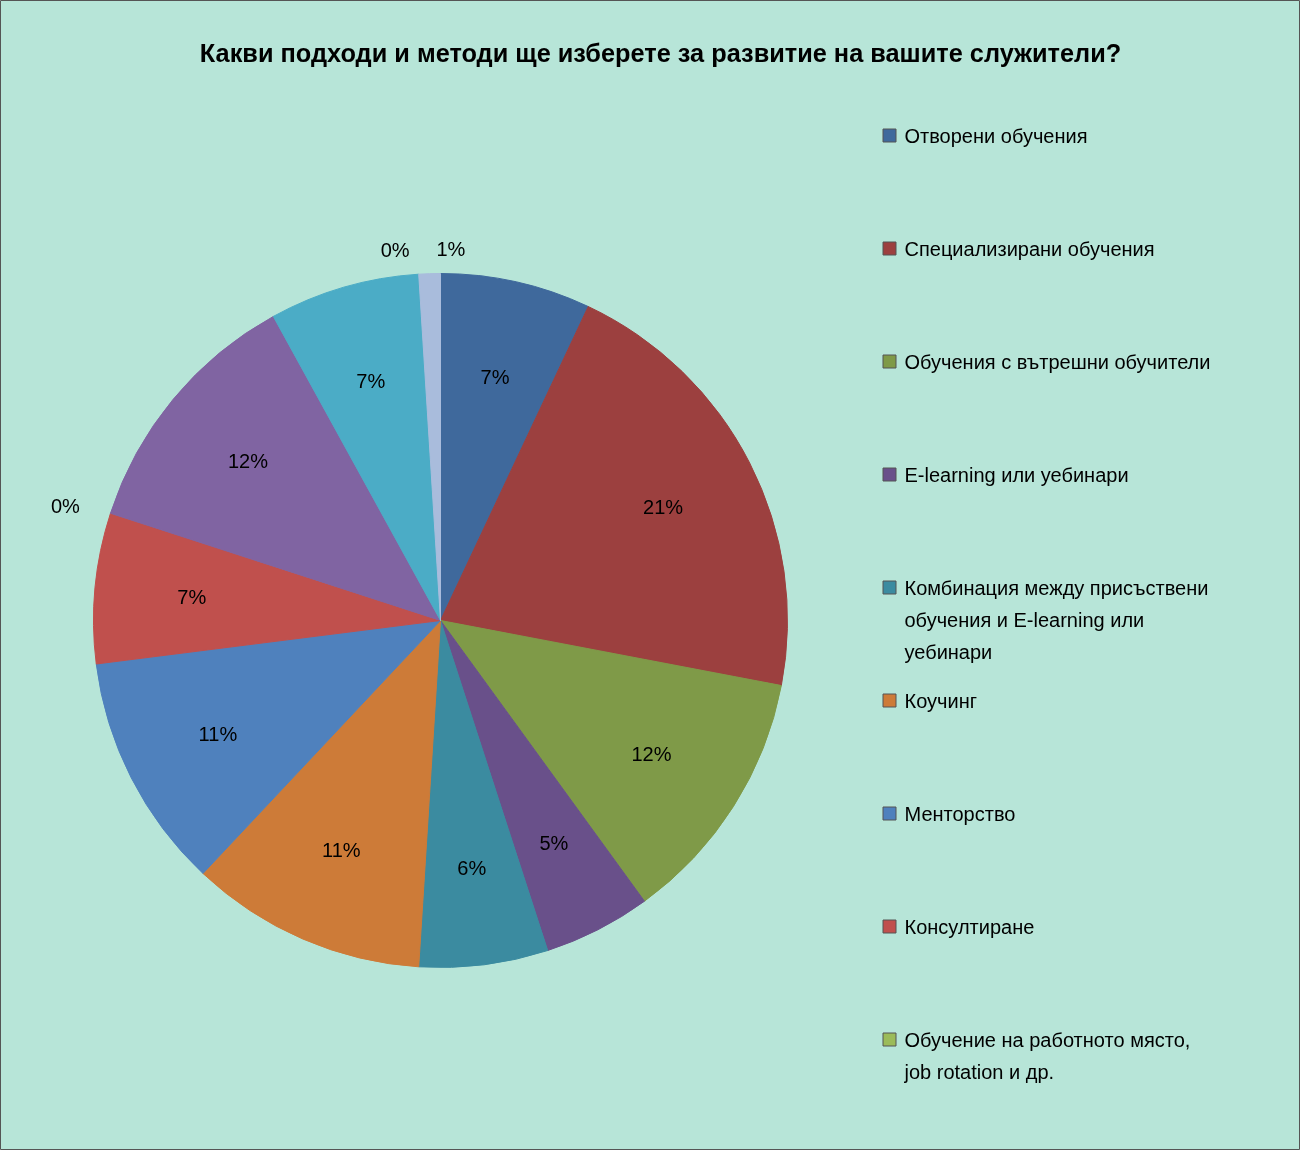 The height and width of the screenshot is (1156, 1308). I want to click on legend-label: Консултиране, so click(969, 926).